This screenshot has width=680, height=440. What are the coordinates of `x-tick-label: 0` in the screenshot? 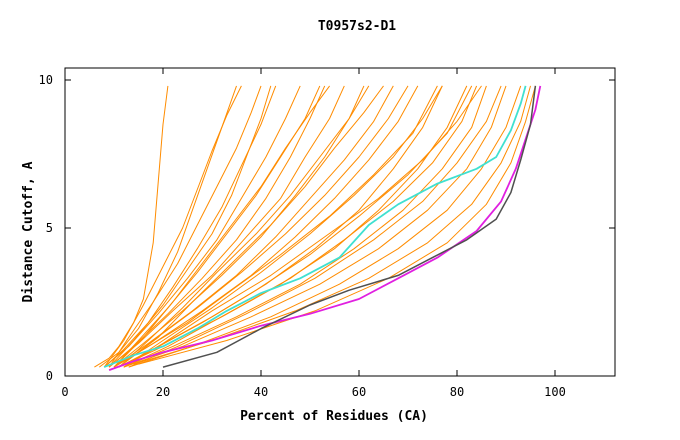 It's located at (64, 392).